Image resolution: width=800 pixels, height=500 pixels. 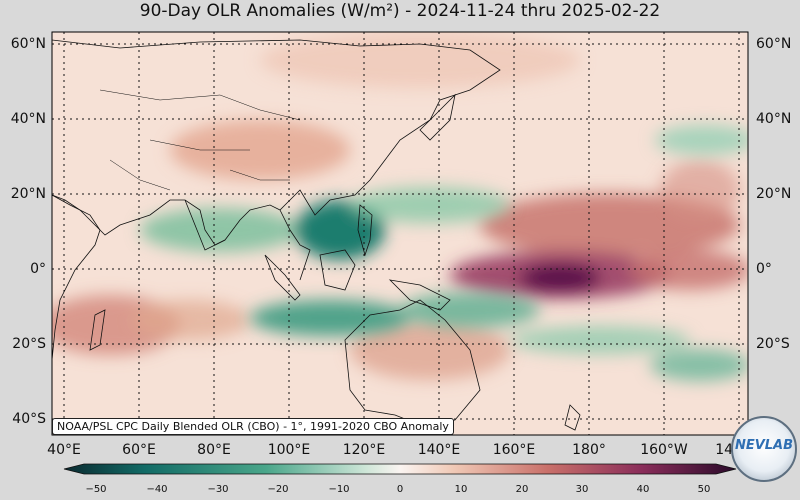 What do you see at coordinates (64, 450) in the screenshot?
I see `lon-label: 40°E` at bounding box center [64, 450].